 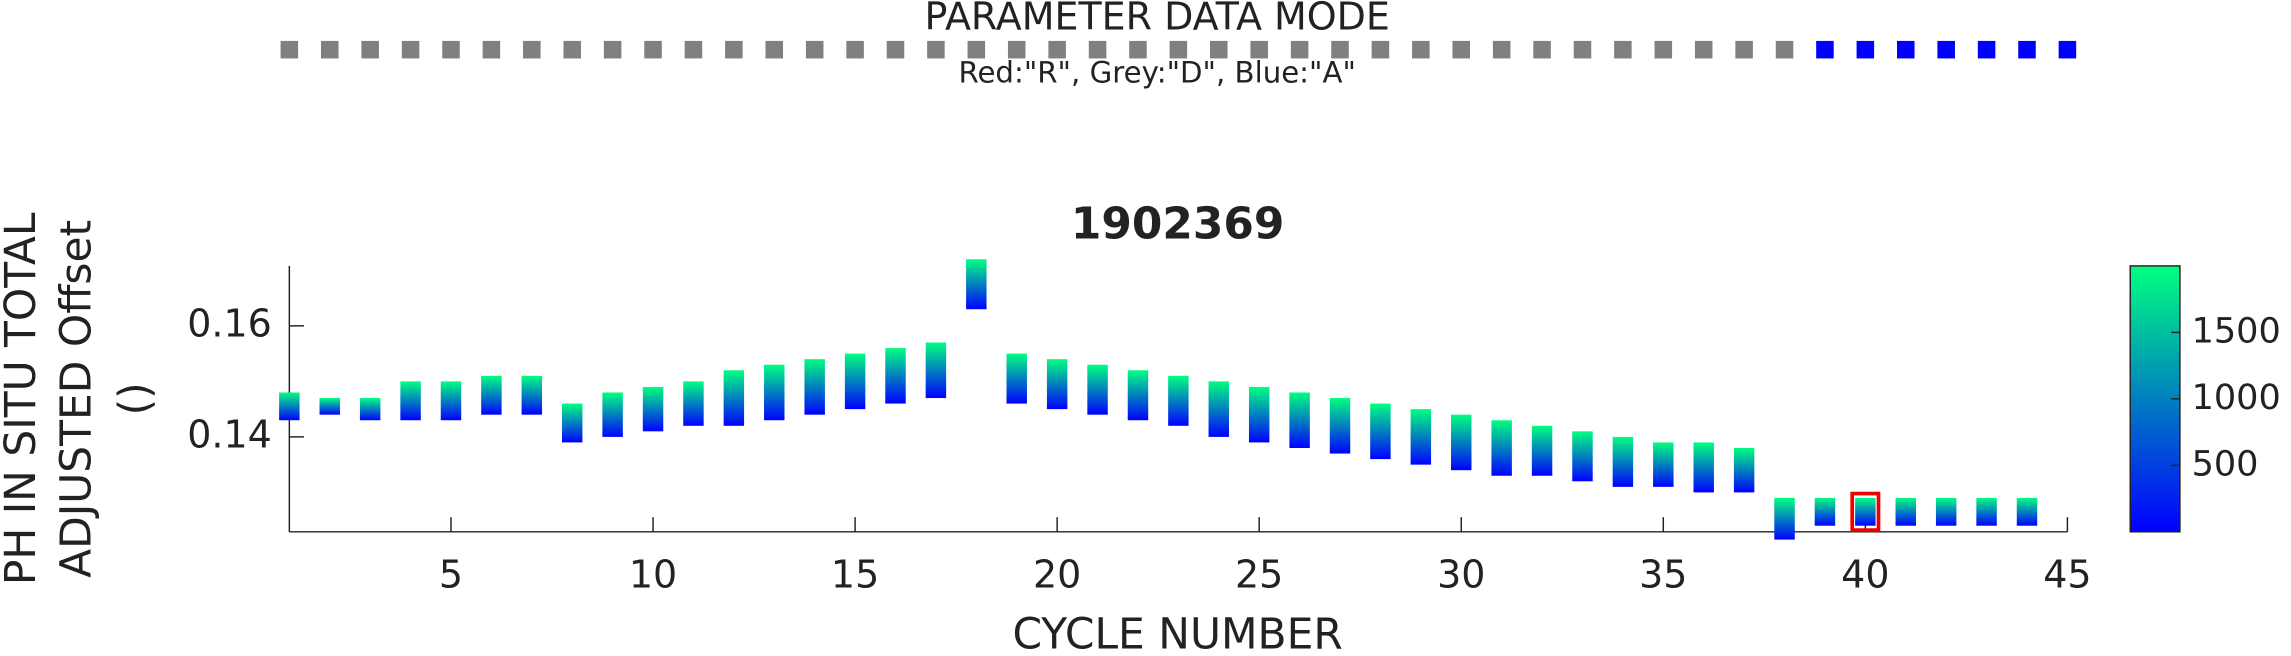 What do you see at coordinates (1865, 575) in the screenshot?
I see `x-tick-label: 40` at bounding box center [1865, 575].